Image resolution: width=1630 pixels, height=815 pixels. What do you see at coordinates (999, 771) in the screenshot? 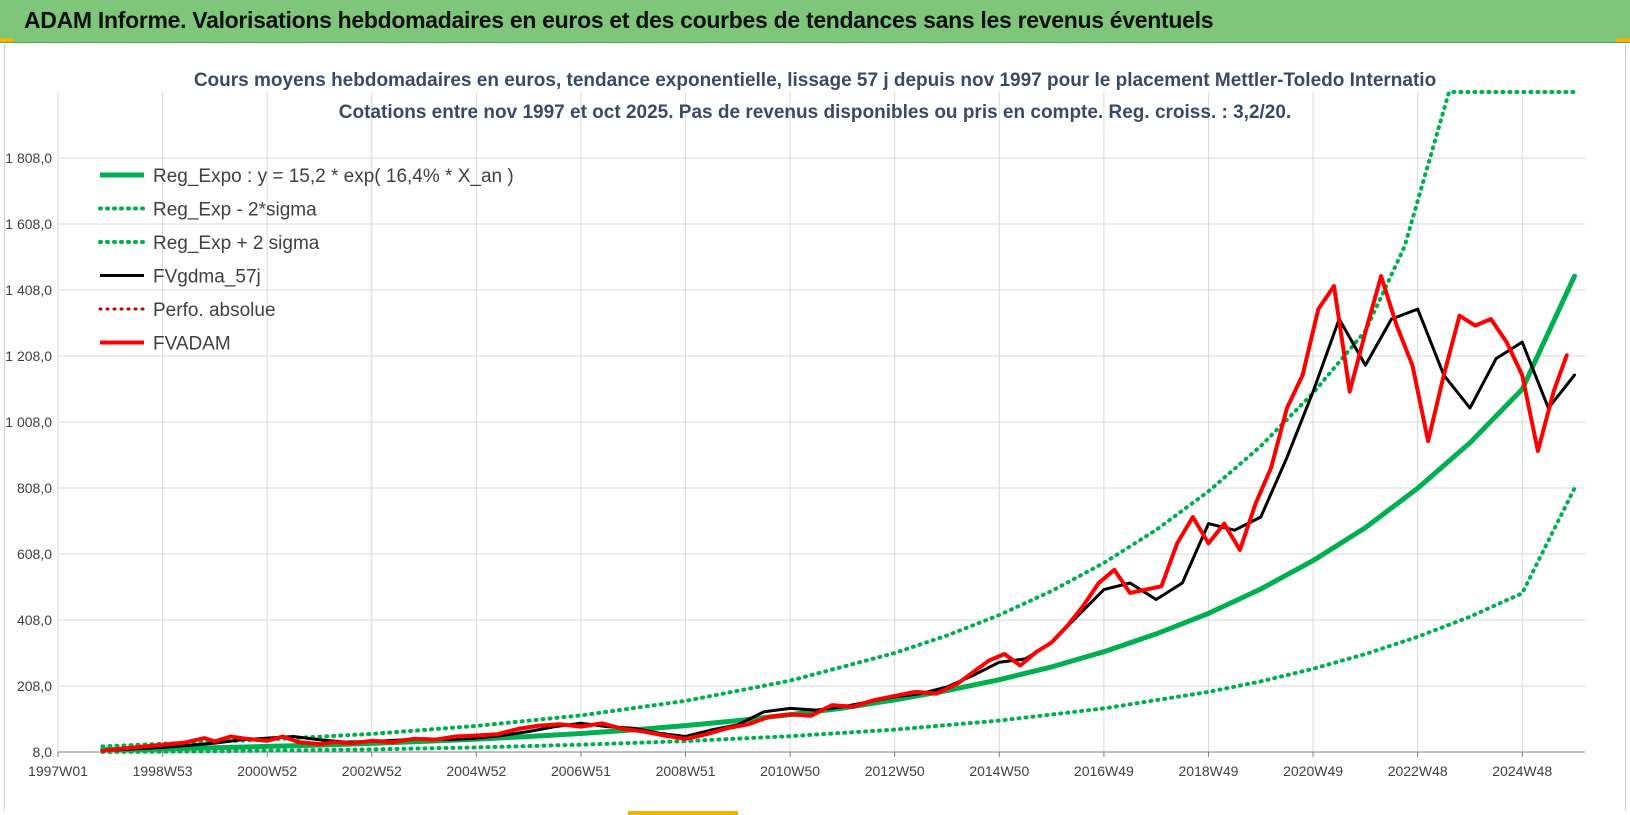
I see `x-tick-label: 2014W50` at bounding box center [999, 771].